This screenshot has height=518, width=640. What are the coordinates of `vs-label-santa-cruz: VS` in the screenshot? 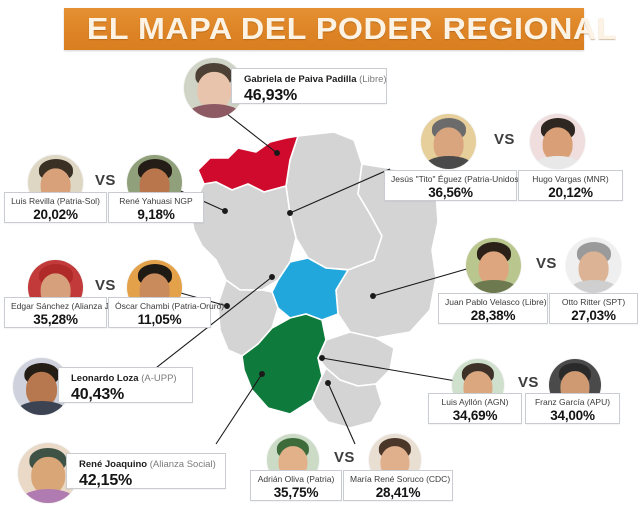 It's located at (546, 263).